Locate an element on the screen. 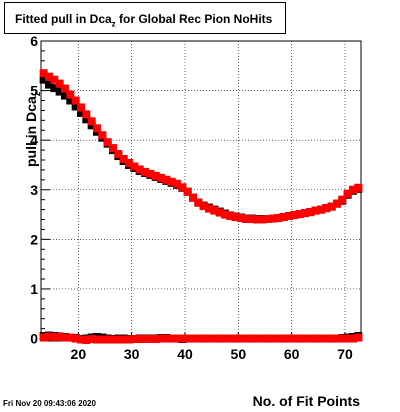  y-tick-label: 5 is located at coordinates (34, 91).